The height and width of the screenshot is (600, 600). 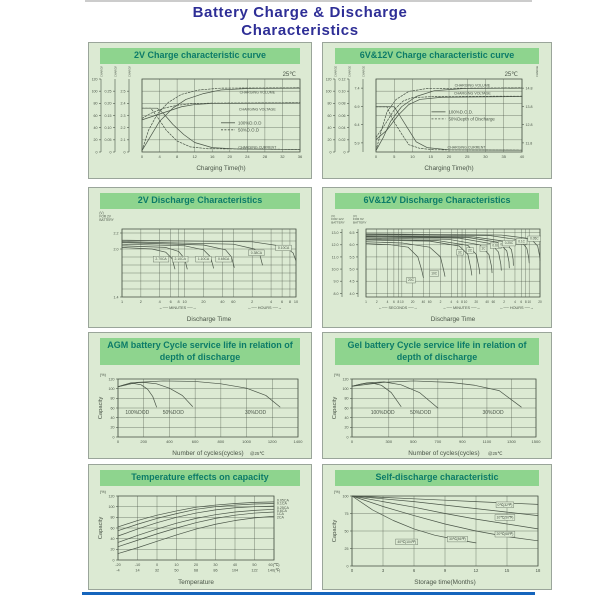 What do you see at coordinates (357, 88) in the screenshot?
I see `svg-text: 7.4` at bounding box center [357, 88].